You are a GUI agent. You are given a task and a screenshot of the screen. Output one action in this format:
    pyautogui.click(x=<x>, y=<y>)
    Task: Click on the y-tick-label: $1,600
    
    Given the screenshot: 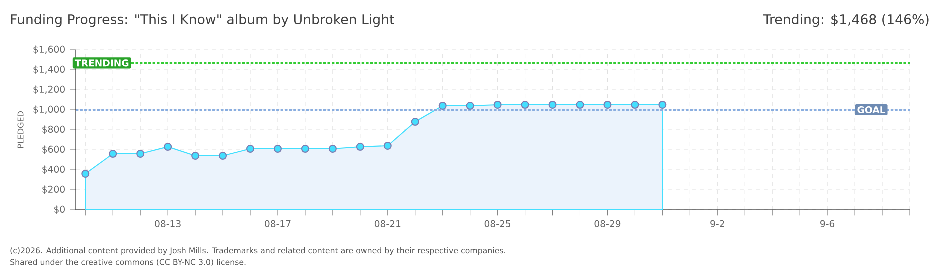 What is the action you would take?
    pyautogui.click(x=49, y=50)
    